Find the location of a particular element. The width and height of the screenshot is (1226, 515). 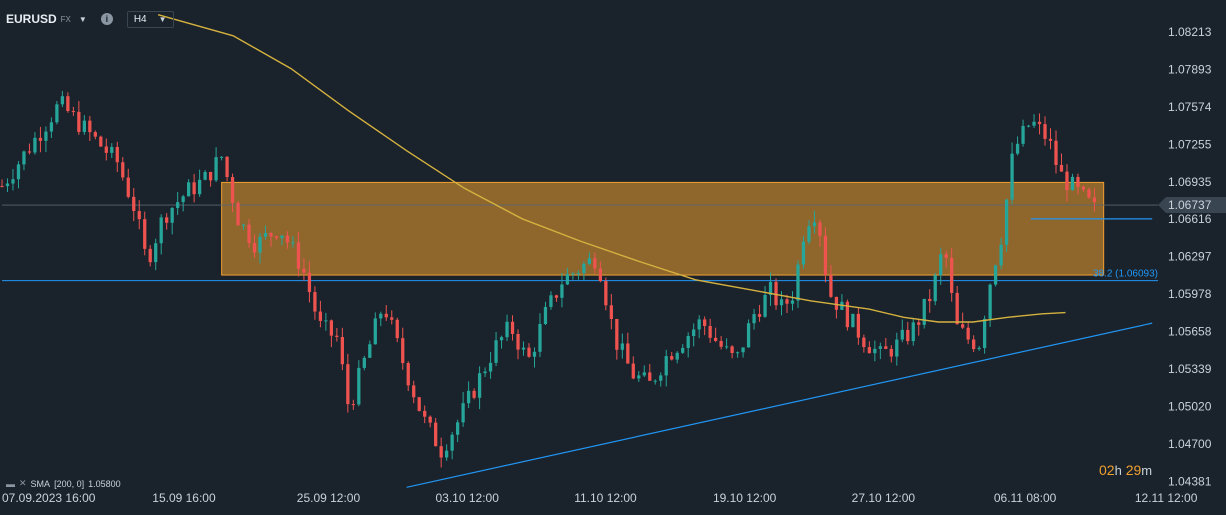

x-axis-tick-label: 11.10 12:00 is located at coordinates (605, 498).